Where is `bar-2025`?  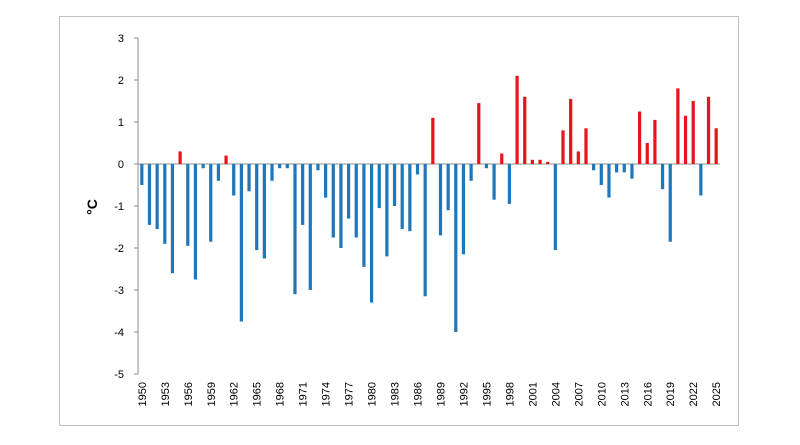
bar-2025 is located at coordinates (716, 146).